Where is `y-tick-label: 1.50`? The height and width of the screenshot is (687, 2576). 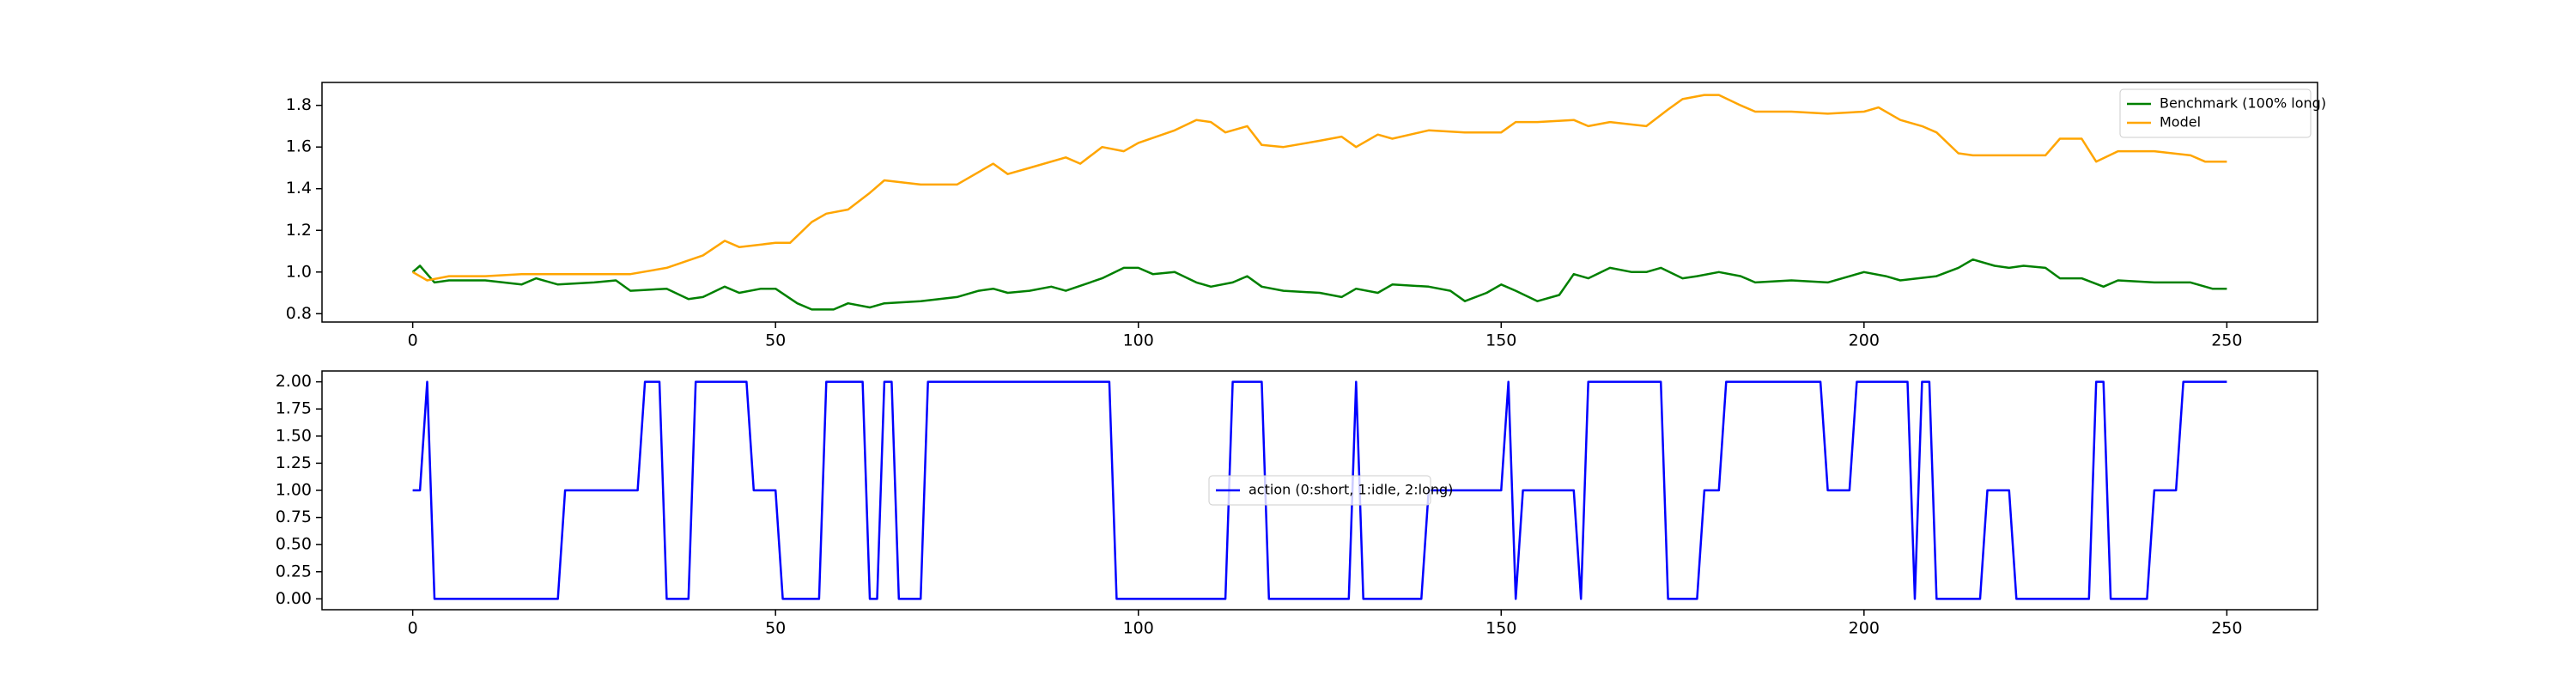
y-tick-label: 1.50 is located at coordinates (294, 435).